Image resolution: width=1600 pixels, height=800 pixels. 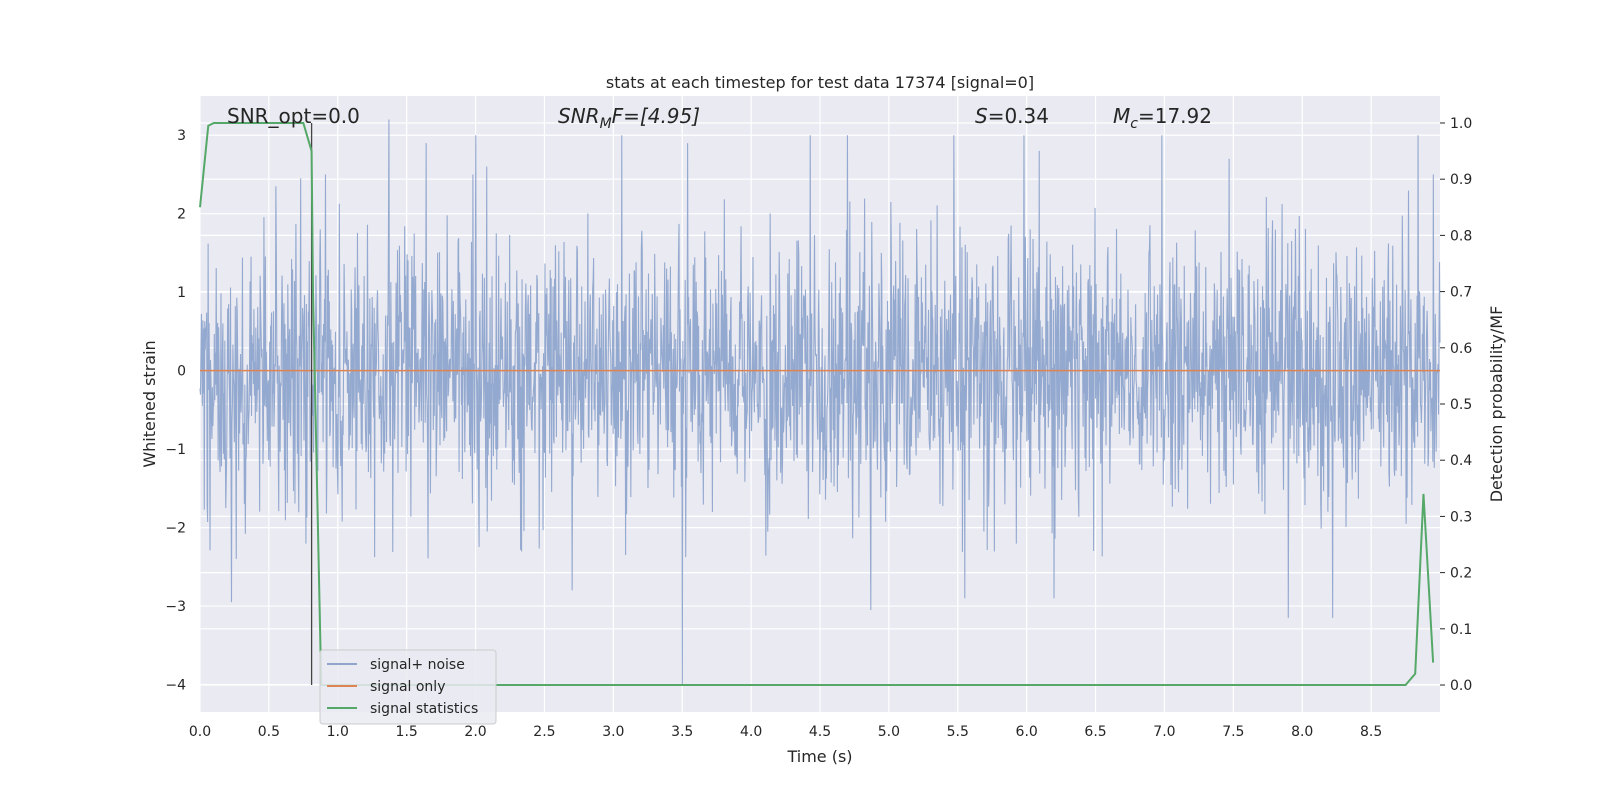 I want to click on x-tick-label: 3.0, so click(x=613, y=732).